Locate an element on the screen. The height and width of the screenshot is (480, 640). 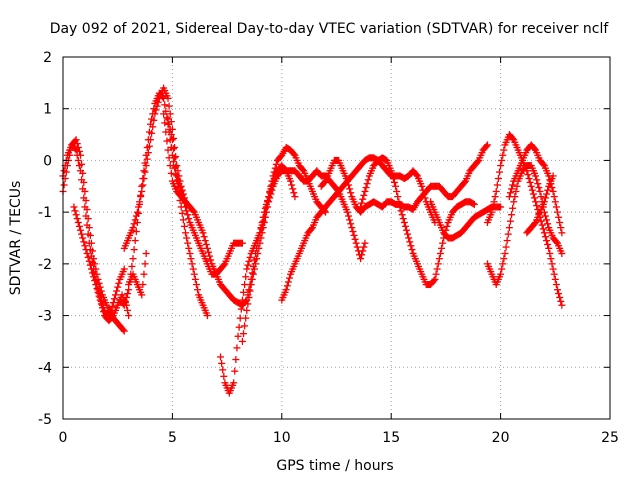
x-tick-label: 5 is located at coordinates (172, 438).